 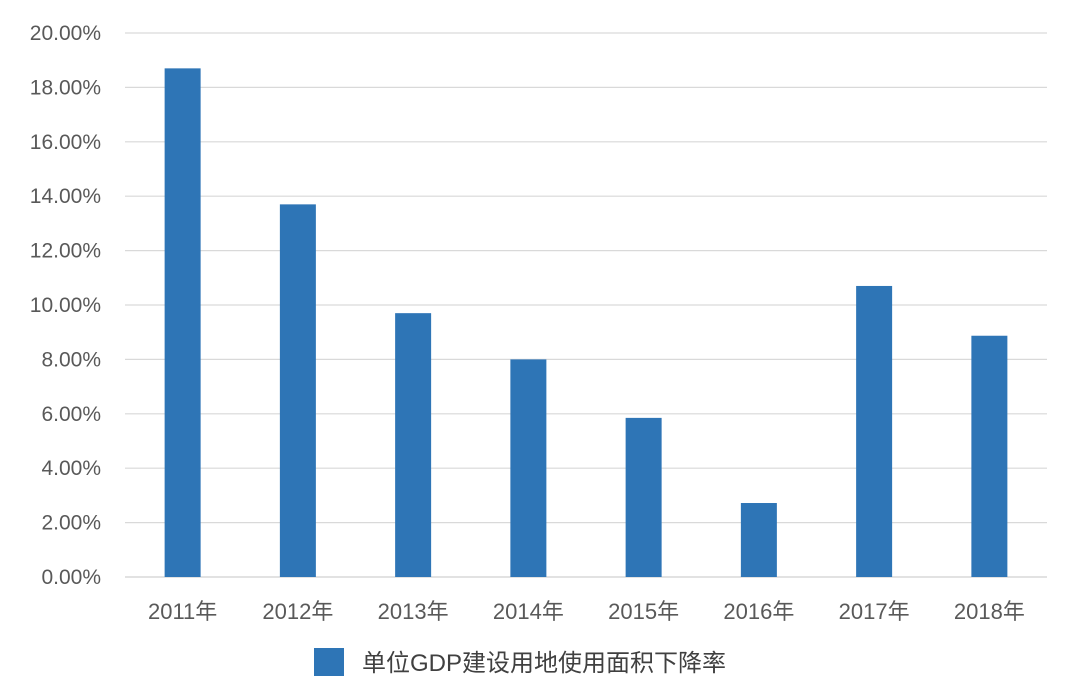 What do you see at coordinates (71, 577) in the screenshot?
I see `y-tick-label: 0.00%` at bounding box center [71, 577].